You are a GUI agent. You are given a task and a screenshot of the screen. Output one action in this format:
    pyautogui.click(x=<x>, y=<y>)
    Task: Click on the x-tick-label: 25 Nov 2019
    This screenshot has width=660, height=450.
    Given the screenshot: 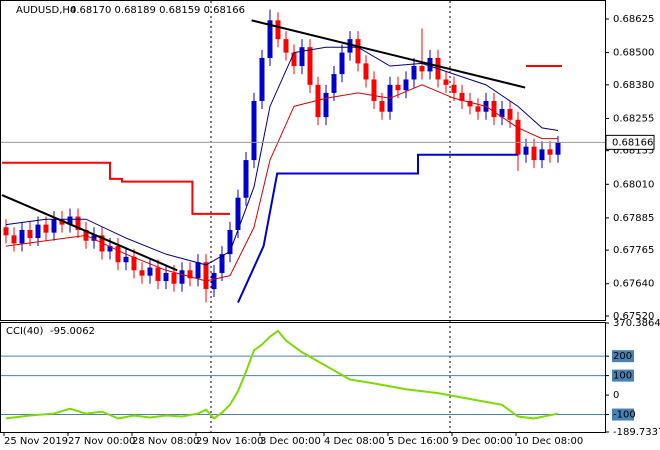 What is the action you would take?
    pyautogui.click(x=36, y=441)
    